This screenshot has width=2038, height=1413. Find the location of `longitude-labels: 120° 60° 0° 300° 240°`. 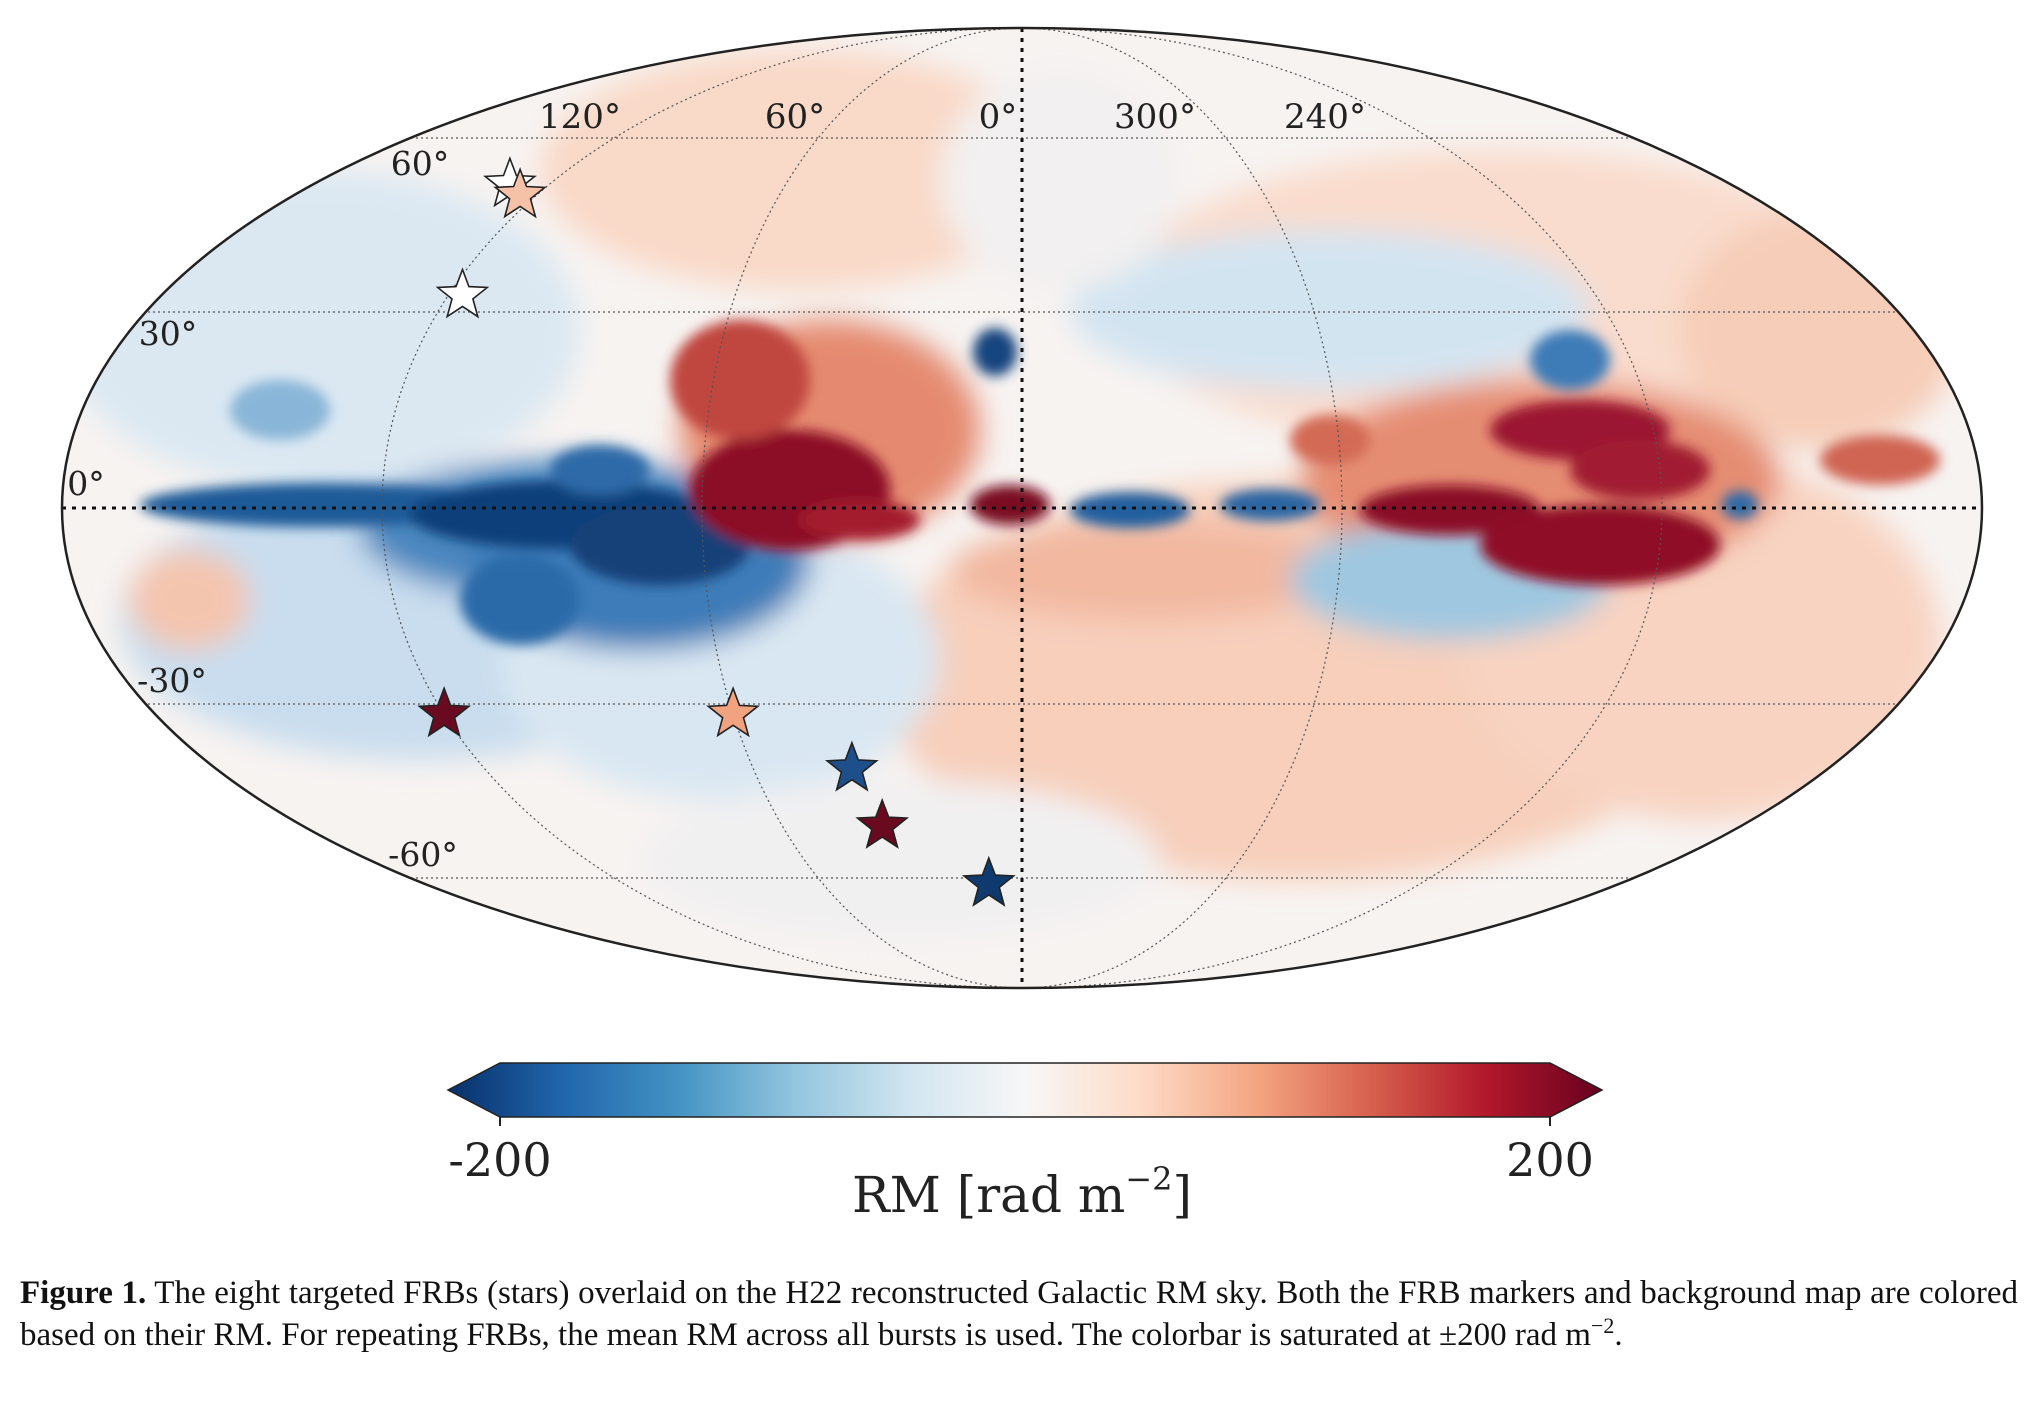

longitude-labels: 120° 60° 0° 300° 240° is located at coordinates (952, 117).